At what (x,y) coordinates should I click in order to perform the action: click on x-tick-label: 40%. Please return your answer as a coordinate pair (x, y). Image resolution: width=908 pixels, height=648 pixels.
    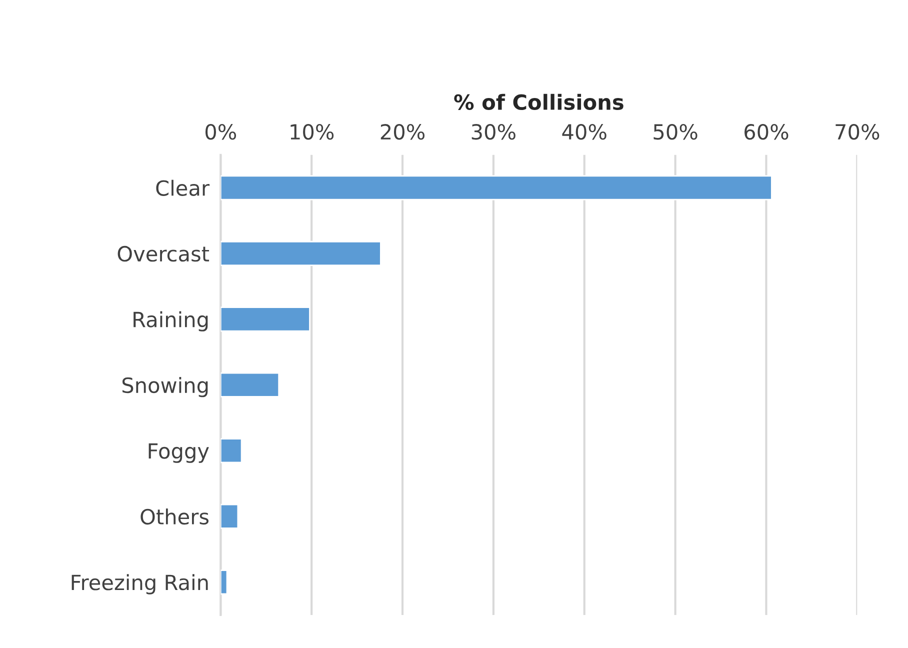
    Looking at the image, I should click on (584, 132).